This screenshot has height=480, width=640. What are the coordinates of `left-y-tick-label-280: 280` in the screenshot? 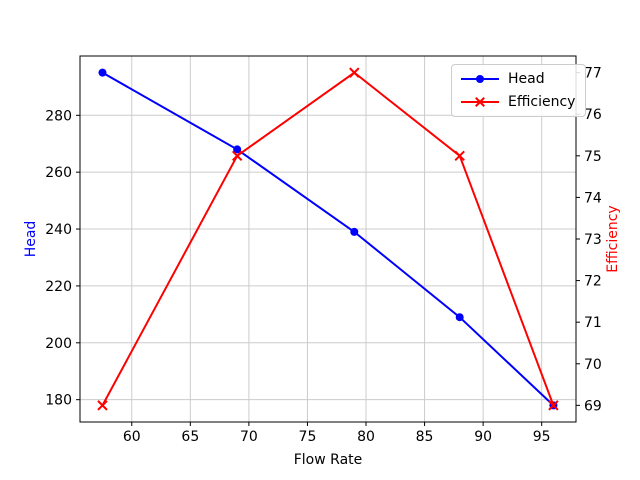 It's located at (58, 116).